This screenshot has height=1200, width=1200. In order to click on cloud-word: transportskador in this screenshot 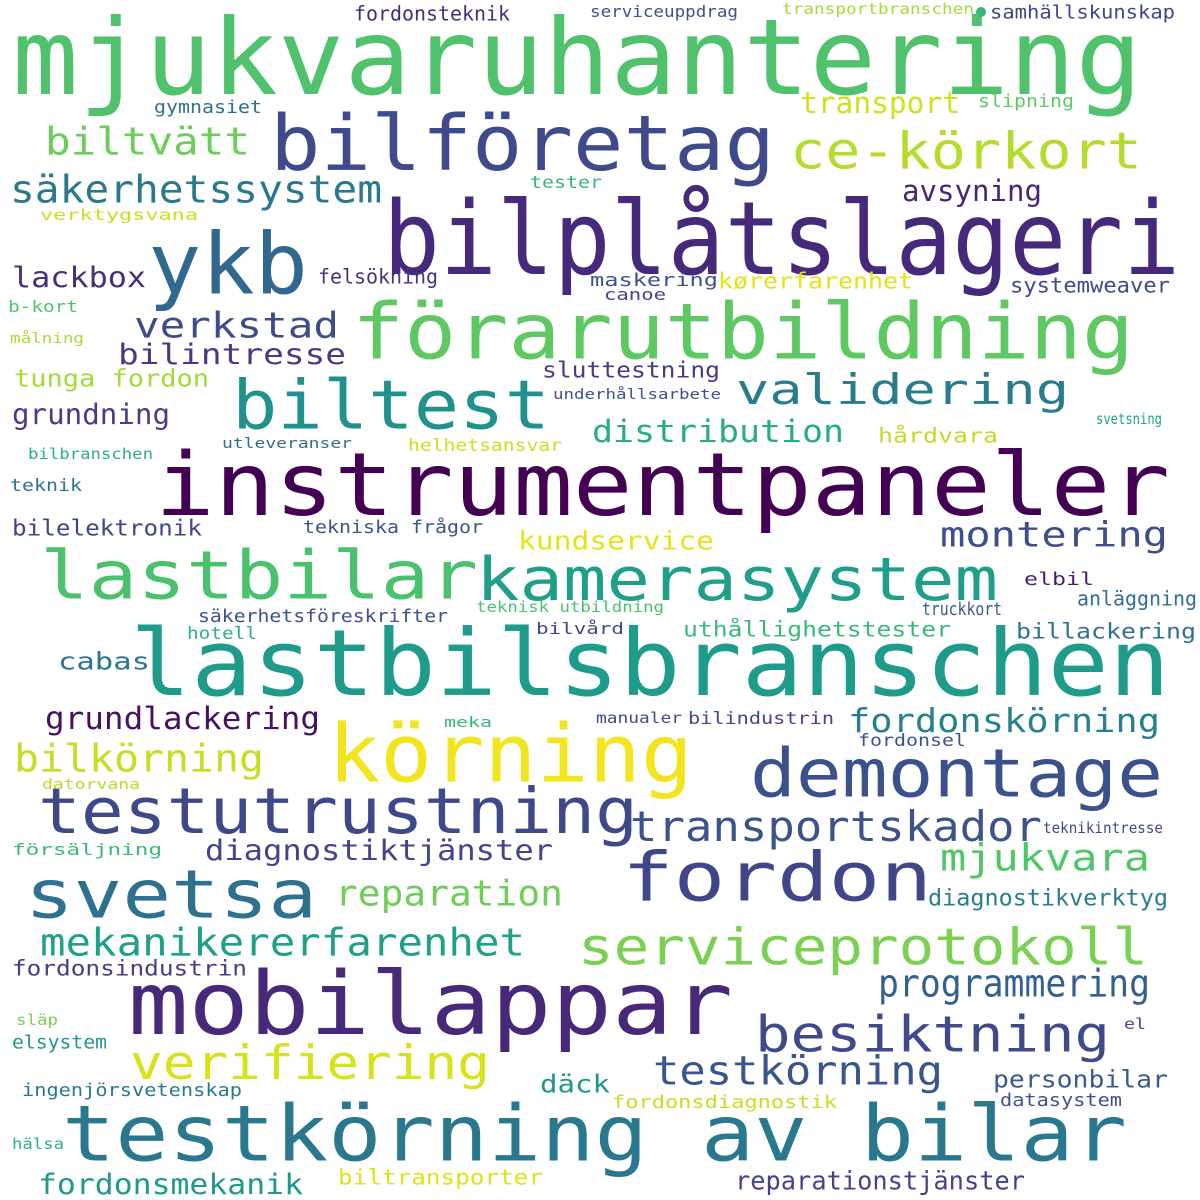, I will do `click(836, 827)`.